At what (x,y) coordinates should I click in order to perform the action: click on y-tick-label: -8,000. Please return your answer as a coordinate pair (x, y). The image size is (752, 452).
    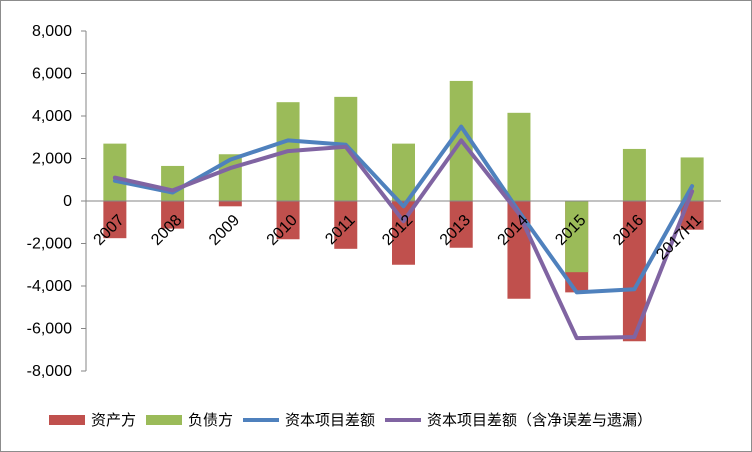
    Looking at the image, I should click on (49, 371).